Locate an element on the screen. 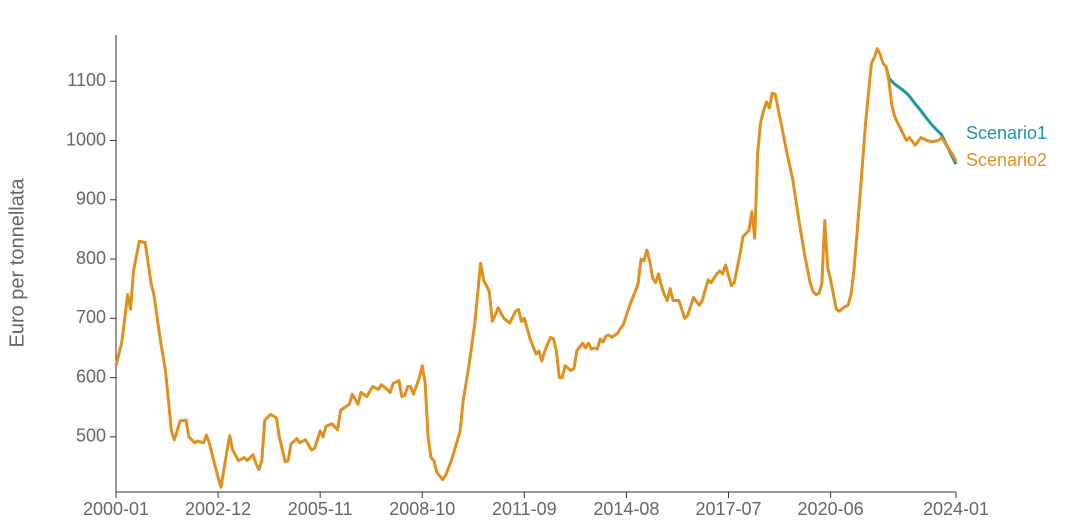  x-tick-label: 2017-07 is located at coordinates (728, 509).